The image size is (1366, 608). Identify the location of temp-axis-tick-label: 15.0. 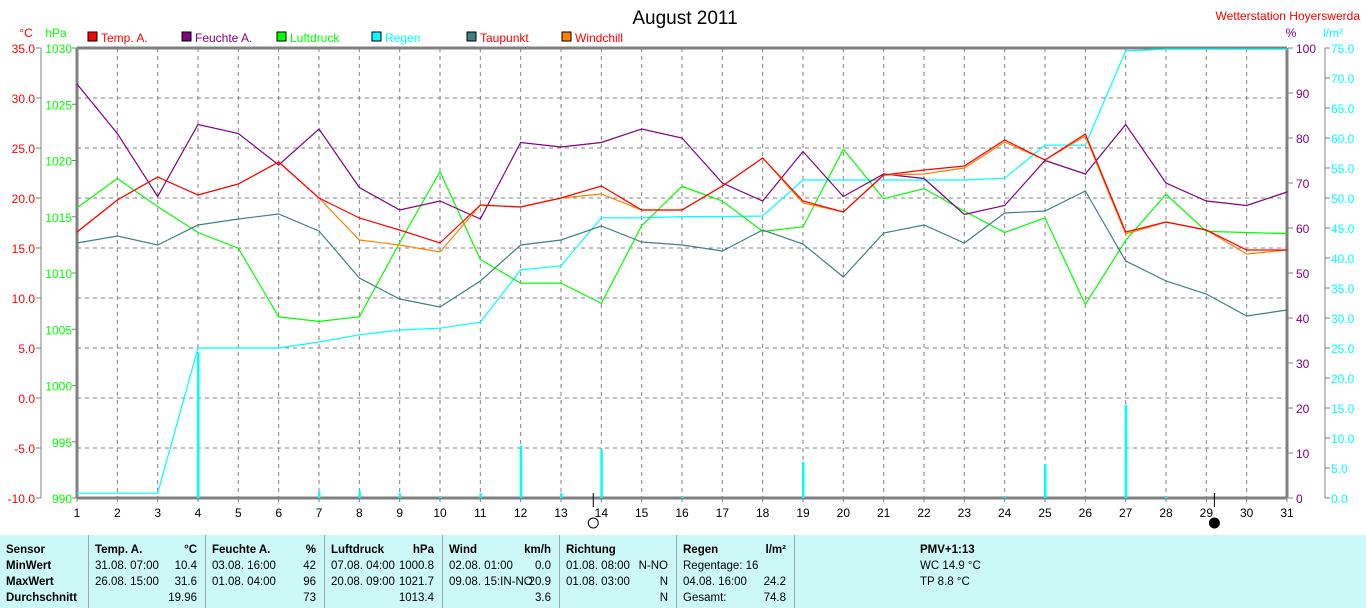
(24, 249).